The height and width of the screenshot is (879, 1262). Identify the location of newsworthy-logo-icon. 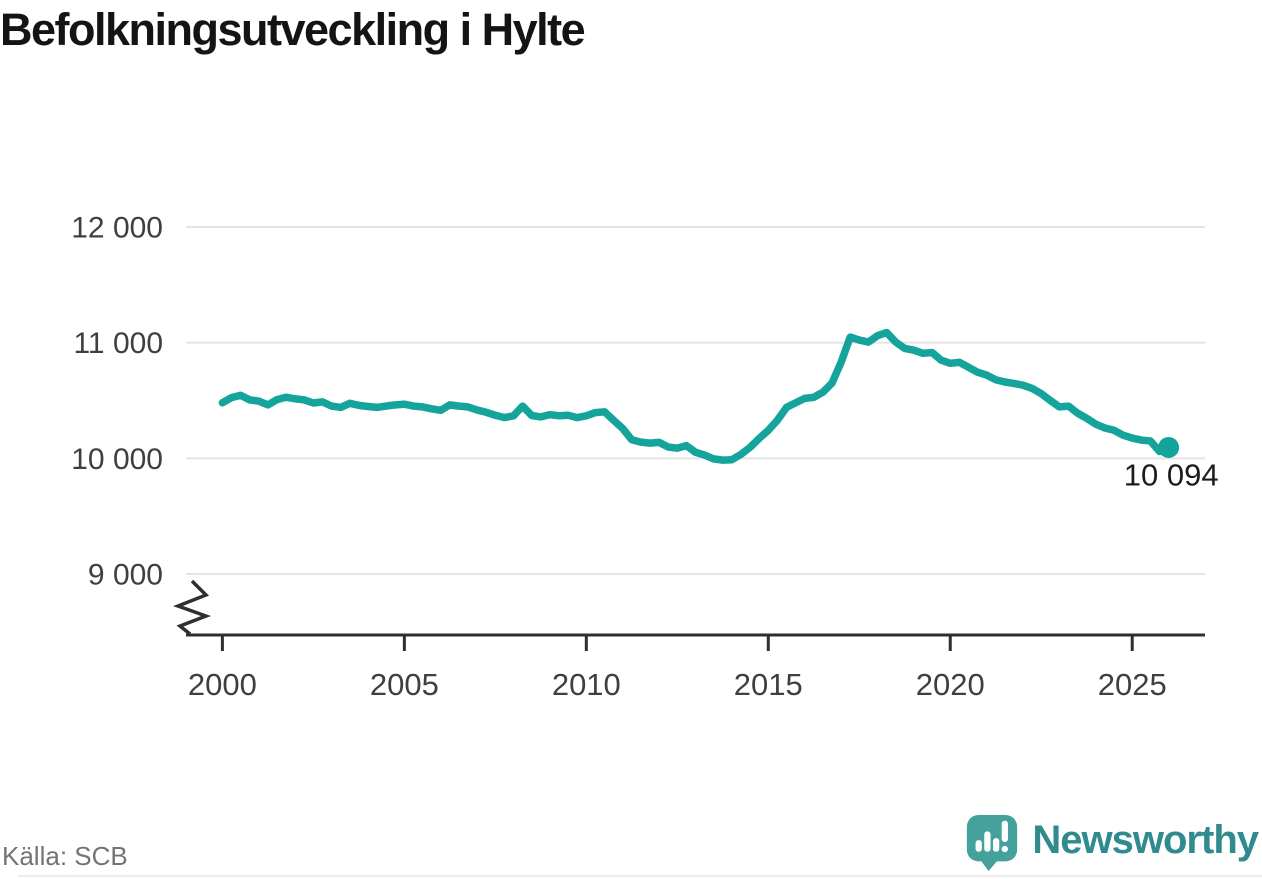
(992, 843).